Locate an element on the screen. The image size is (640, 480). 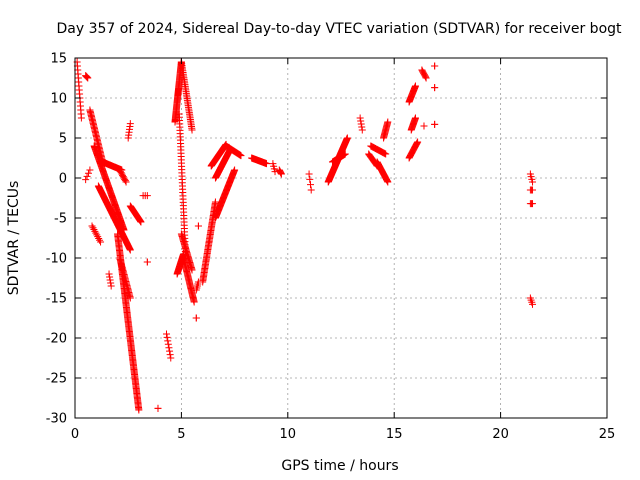
x-tick-label: 20 is located at coordinates (500, 434).